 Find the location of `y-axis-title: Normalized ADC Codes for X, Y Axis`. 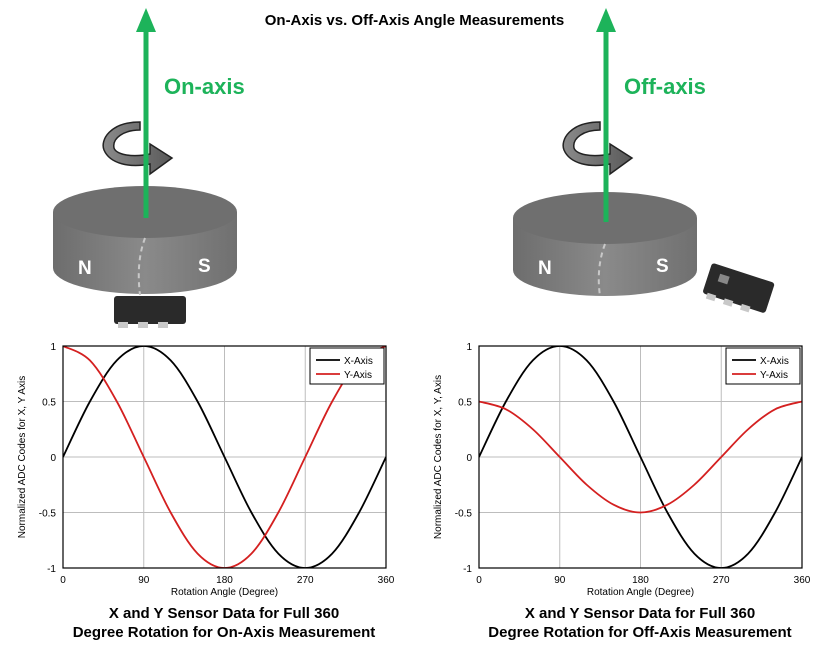

y-axis-title: Normalized ADC Codes for X, Y Axis is located at coordinates (22, 457).